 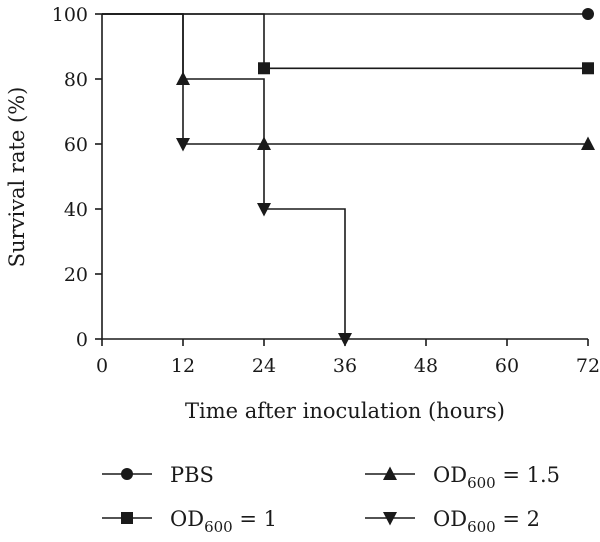 I want to click on y-tick-label: 40, so click(x=76, y=210).